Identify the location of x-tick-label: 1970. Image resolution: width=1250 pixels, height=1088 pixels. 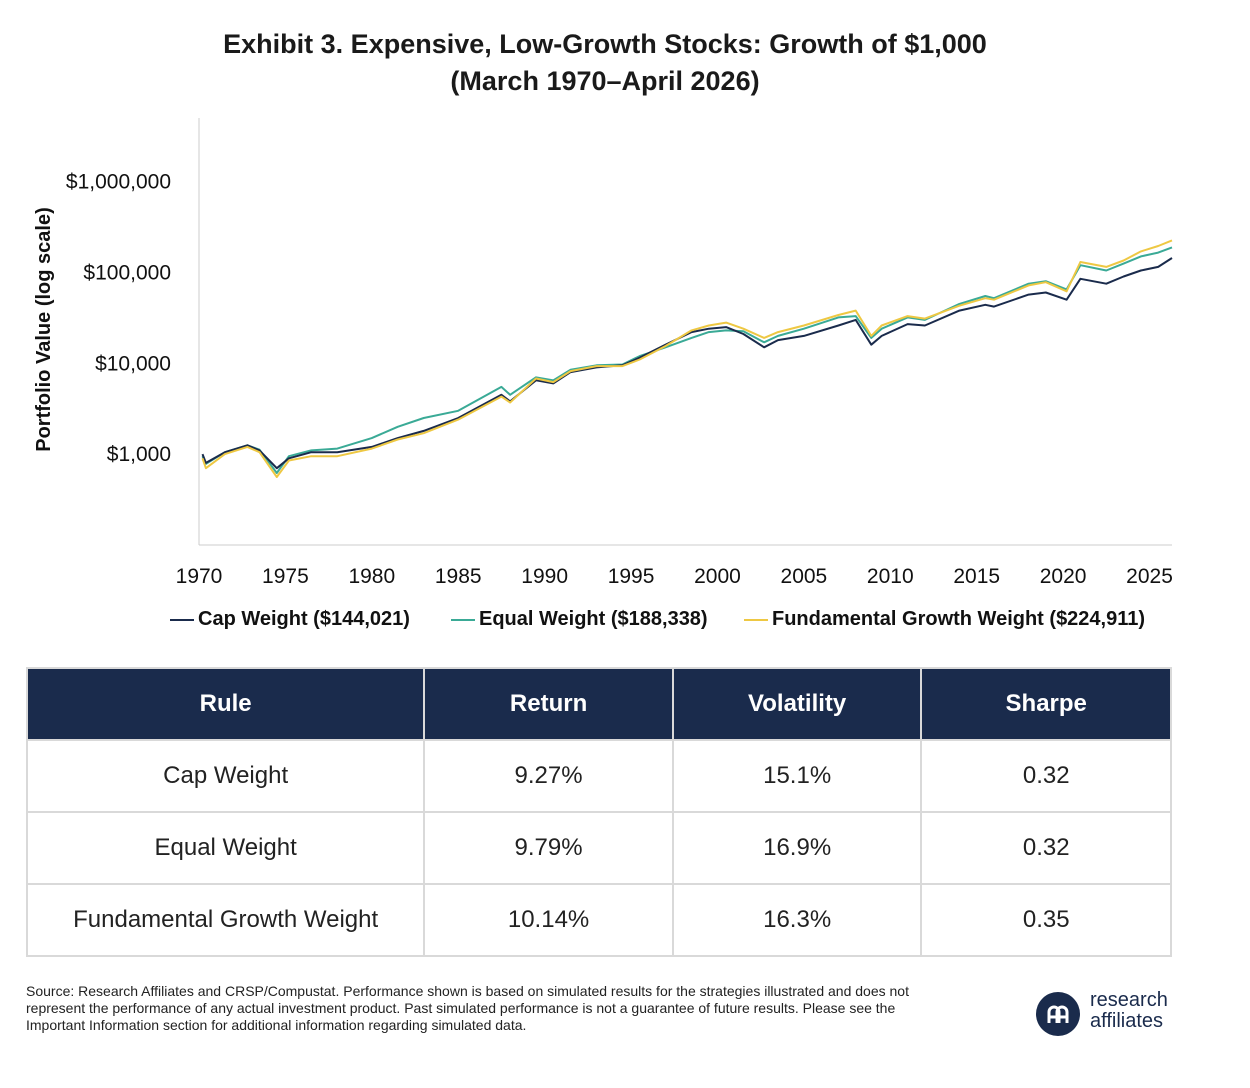
(199, 576).